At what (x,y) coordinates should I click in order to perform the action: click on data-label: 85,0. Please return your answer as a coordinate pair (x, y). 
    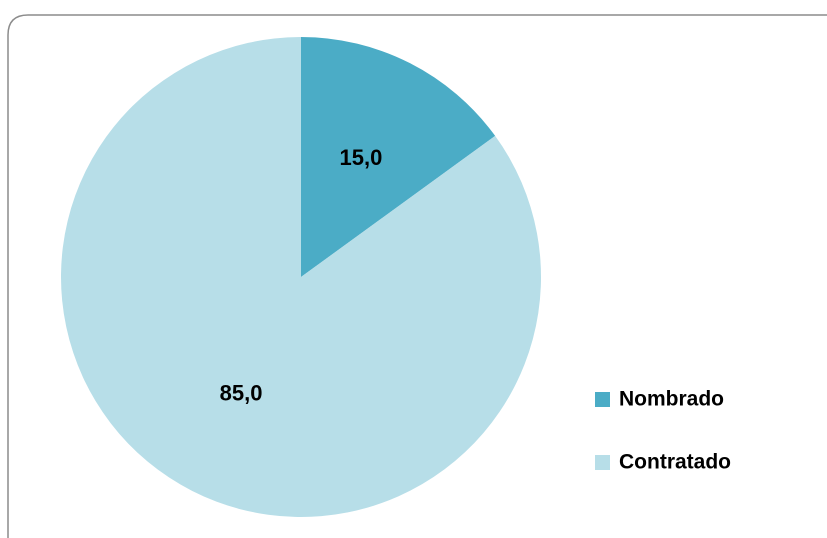
    Looking at the image, I should click on (241, 392).